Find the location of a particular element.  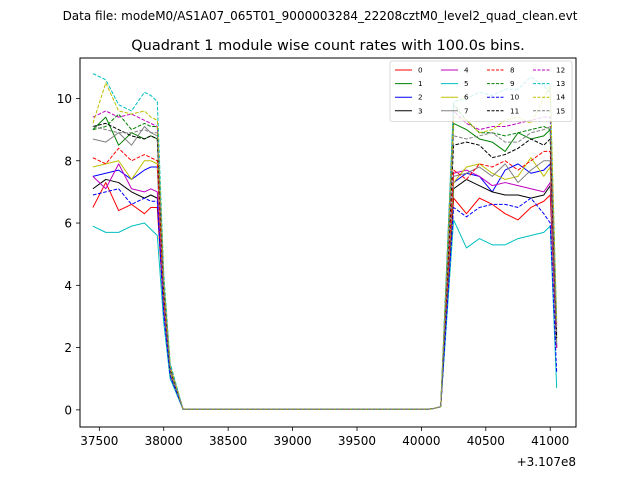

y-tick-label: 10 is located at coordinates (64, 99).